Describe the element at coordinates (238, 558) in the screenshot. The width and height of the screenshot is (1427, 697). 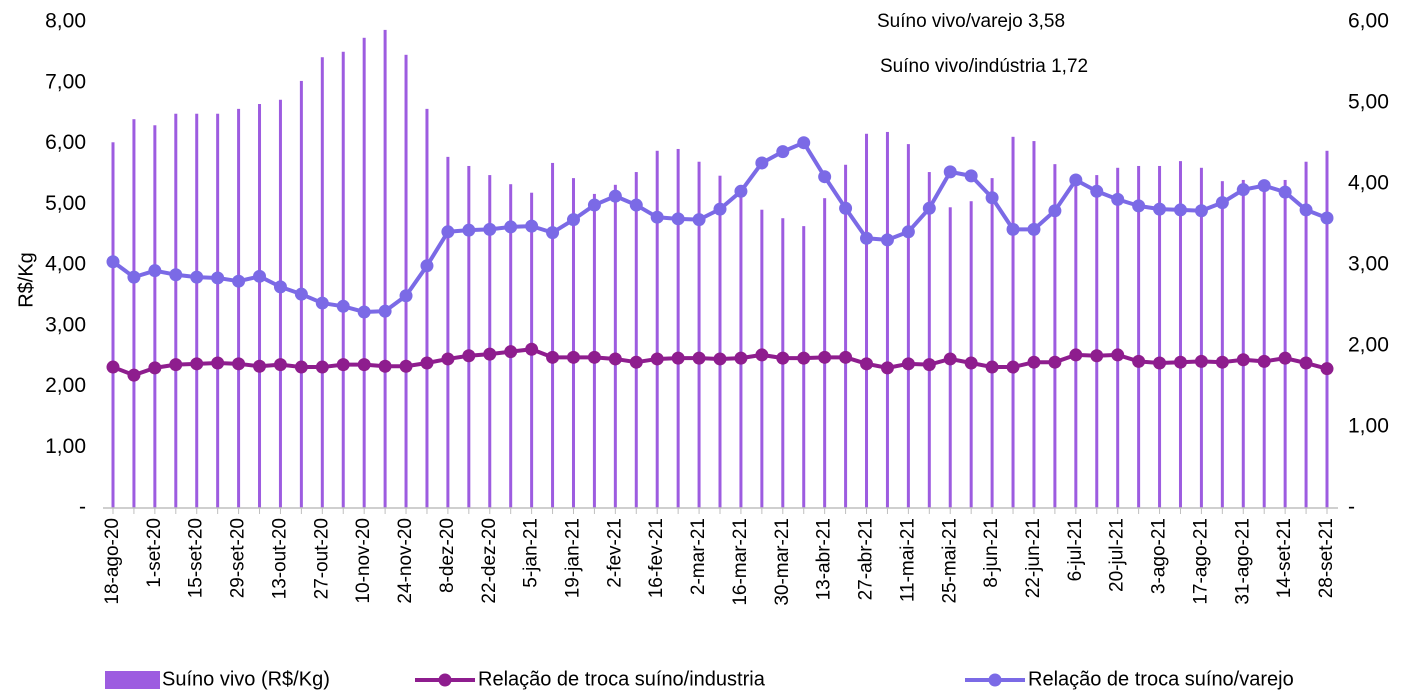
I see `x-tick-label: 29-set-20` at that location.